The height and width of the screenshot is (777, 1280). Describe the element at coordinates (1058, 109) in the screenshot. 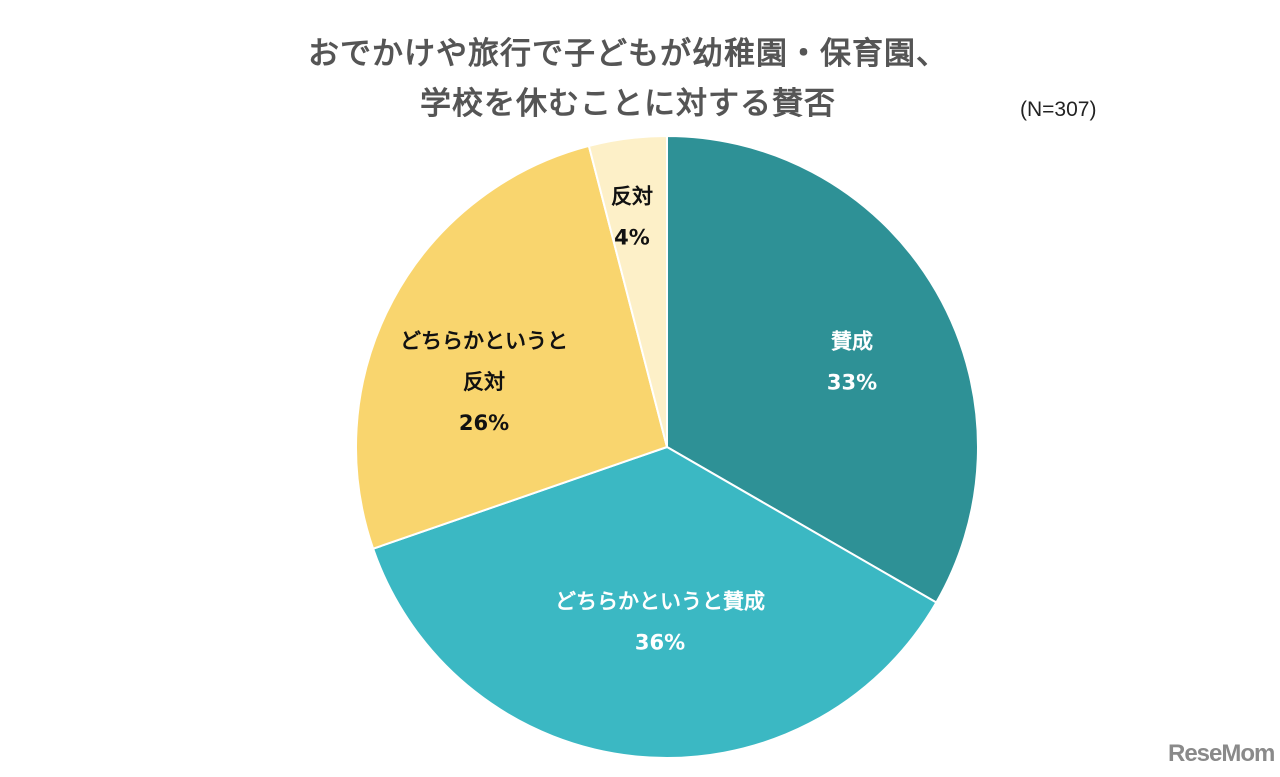

I see `sample-size-note: (N=307)` at that location.